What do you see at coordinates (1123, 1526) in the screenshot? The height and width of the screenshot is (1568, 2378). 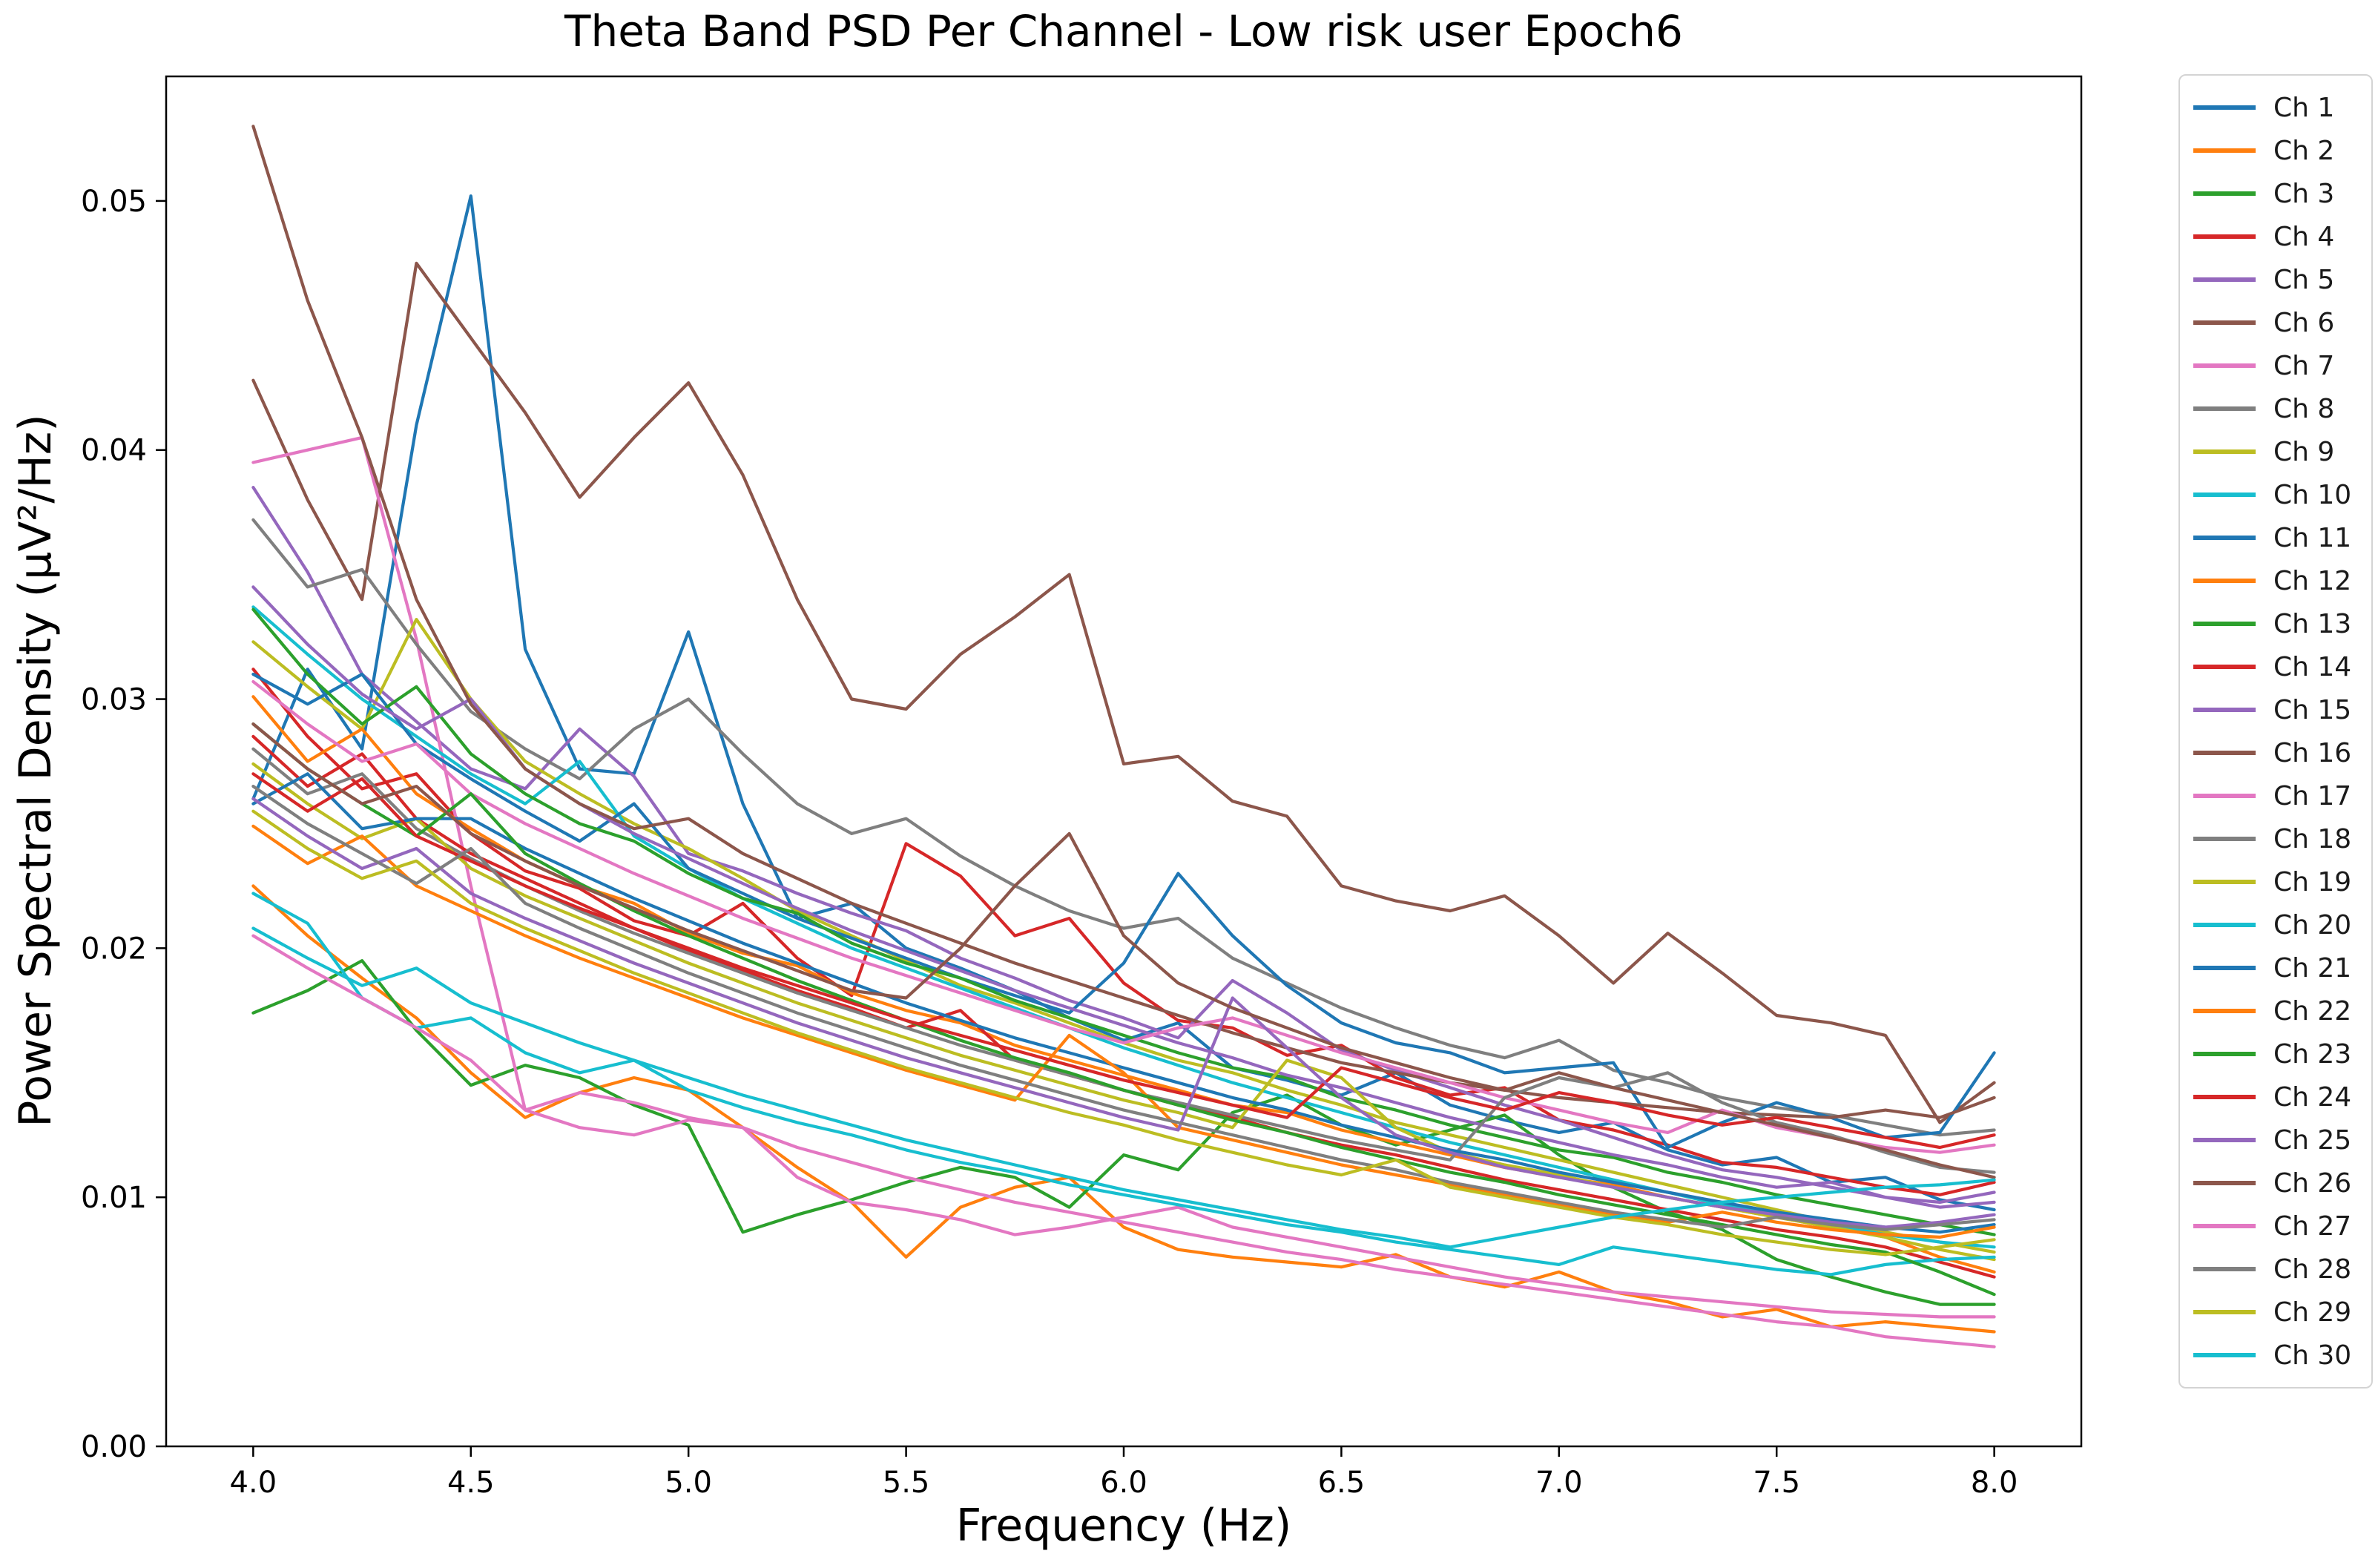 I see `x-axis-label: Frequency (Hz)` at bounding box center [1123, 1526].